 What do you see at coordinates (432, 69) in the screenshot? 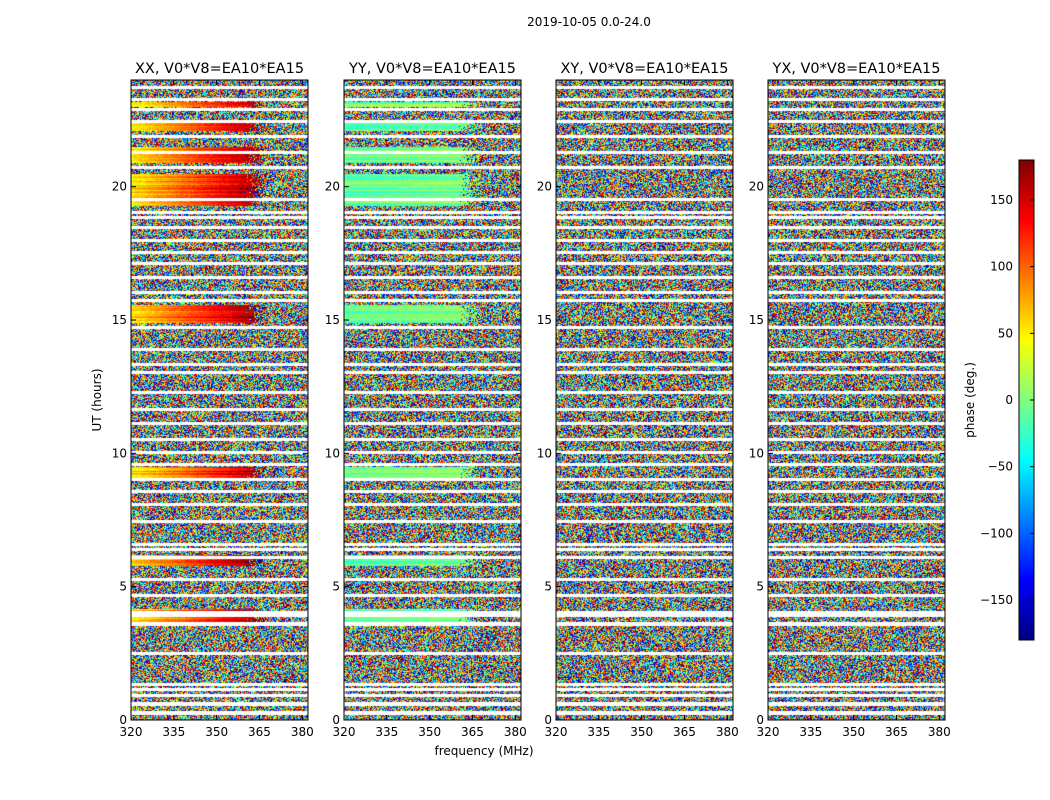
I see `panel-title: YY, V0*V8=EA10*EA15` at bounding box center [432, 69].